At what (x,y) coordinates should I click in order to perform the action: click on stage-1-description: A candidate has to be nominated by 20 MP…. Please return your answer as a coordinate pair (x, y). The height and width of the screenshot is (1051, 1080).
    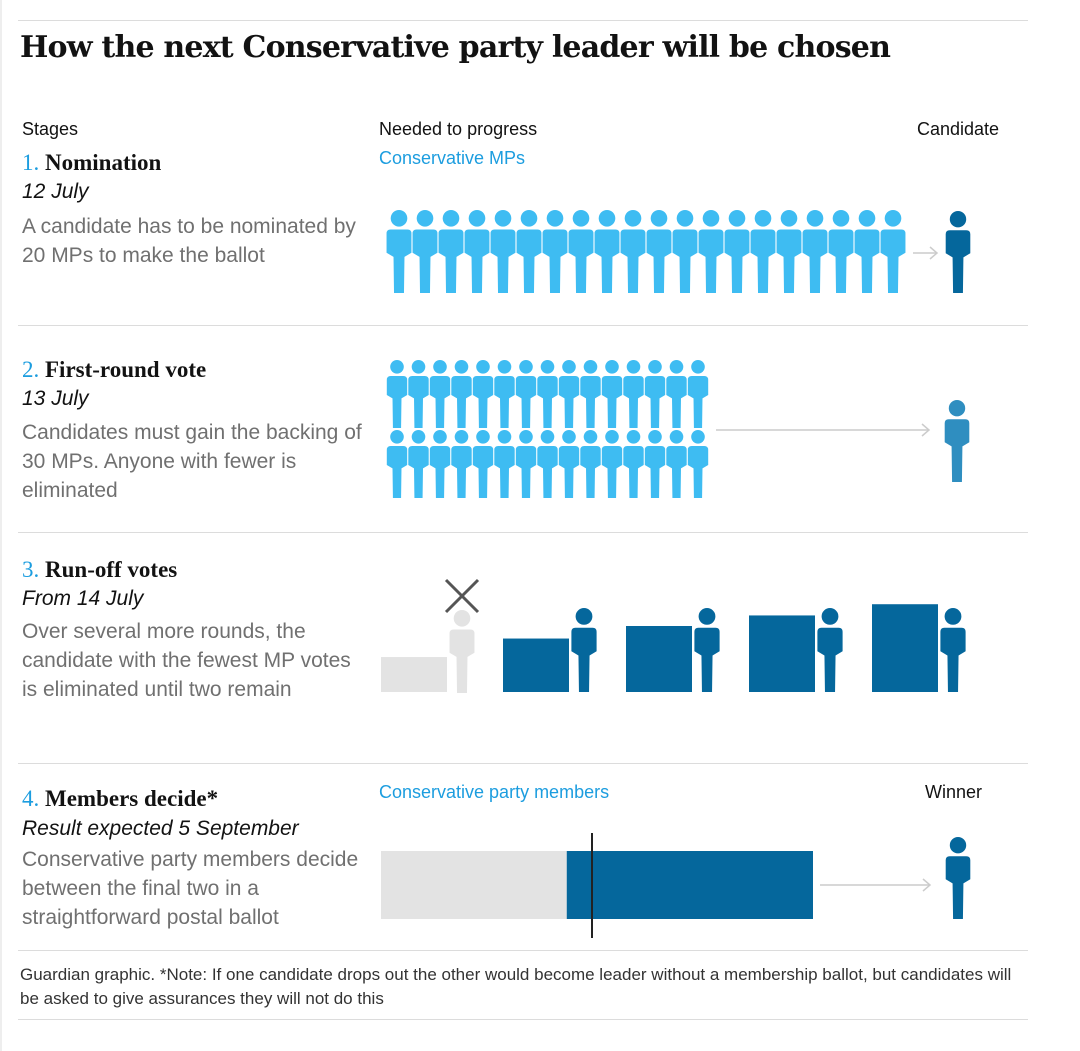
    Looking at the image, I should click on (189, 241).